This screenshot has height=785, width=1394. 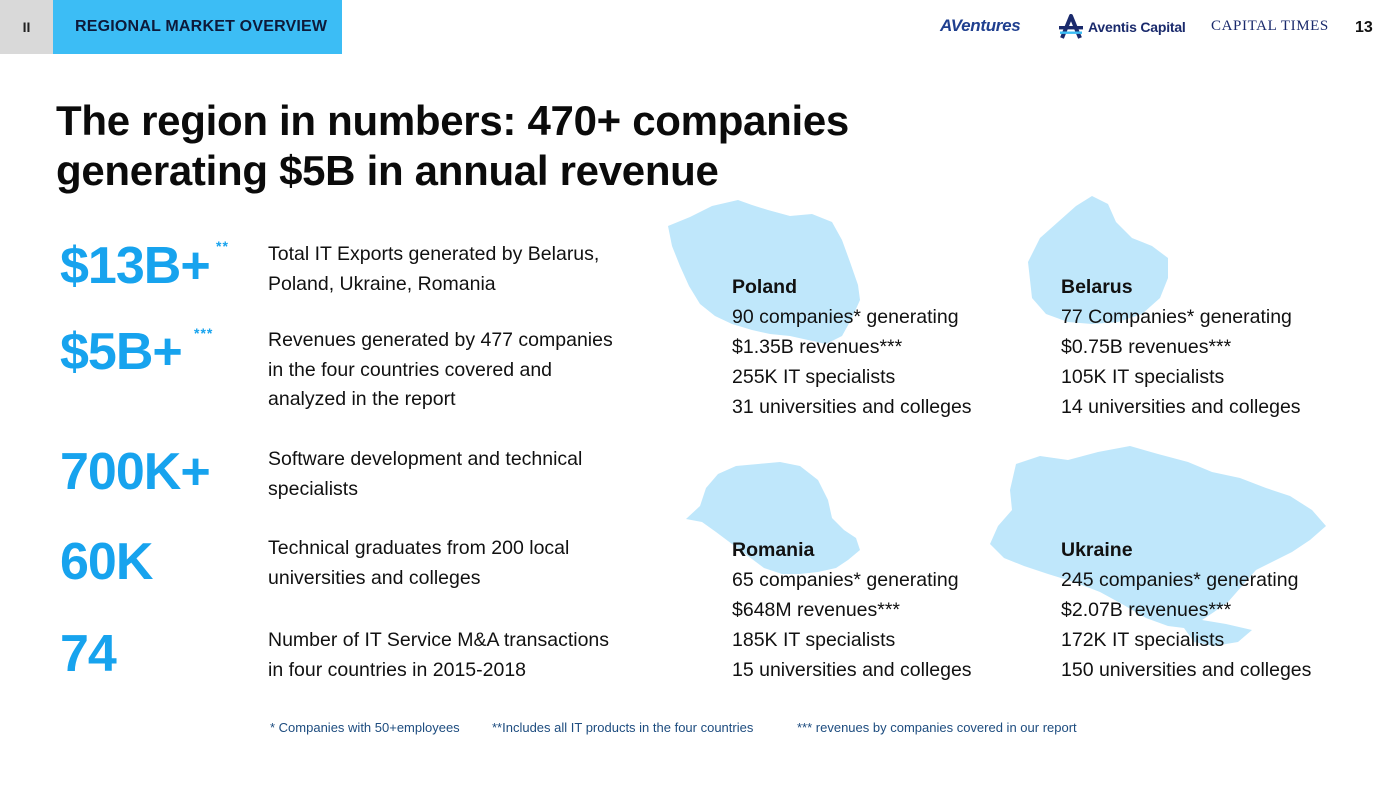 I want to click on aventis-logo-text: Aventis Capital, so click(x=1137, y=27).